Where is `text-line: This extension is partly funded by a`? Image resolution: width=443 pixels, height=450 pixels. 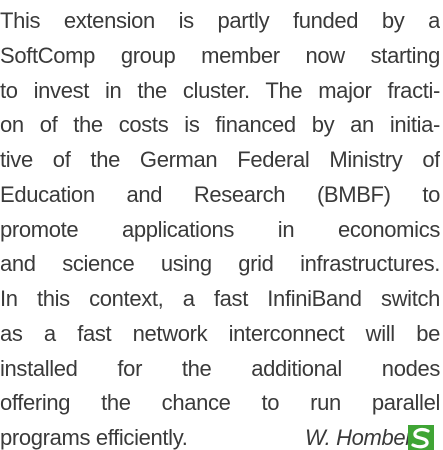
text-line: This extension is partly funded by a is located at coordinates (220, 20).